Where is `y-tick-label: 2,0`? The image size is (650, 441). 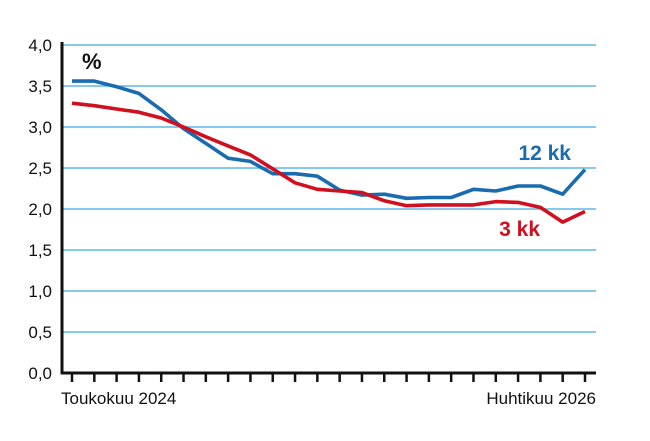 y-tick-label: 2,0 is located at coordinates (40, 209).